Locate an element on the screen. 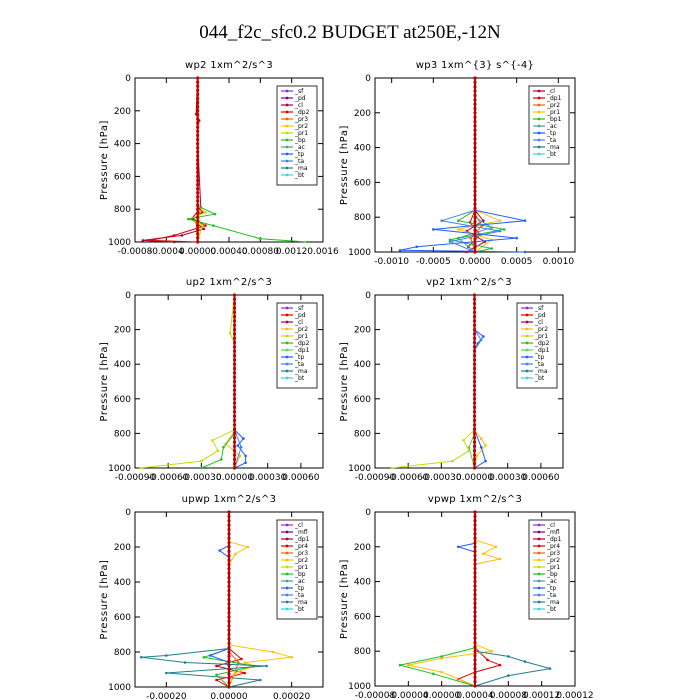 The height and width of the screenshot is (700, 700). series-point-ac is located at coordinates (492, 227).